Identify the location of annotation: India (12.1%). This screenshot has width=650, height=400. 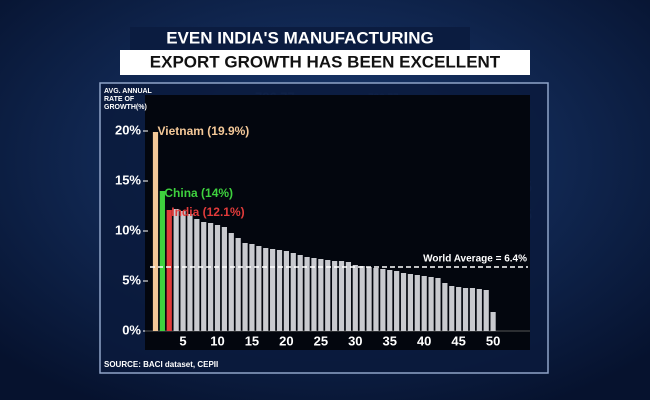
(207, 212).